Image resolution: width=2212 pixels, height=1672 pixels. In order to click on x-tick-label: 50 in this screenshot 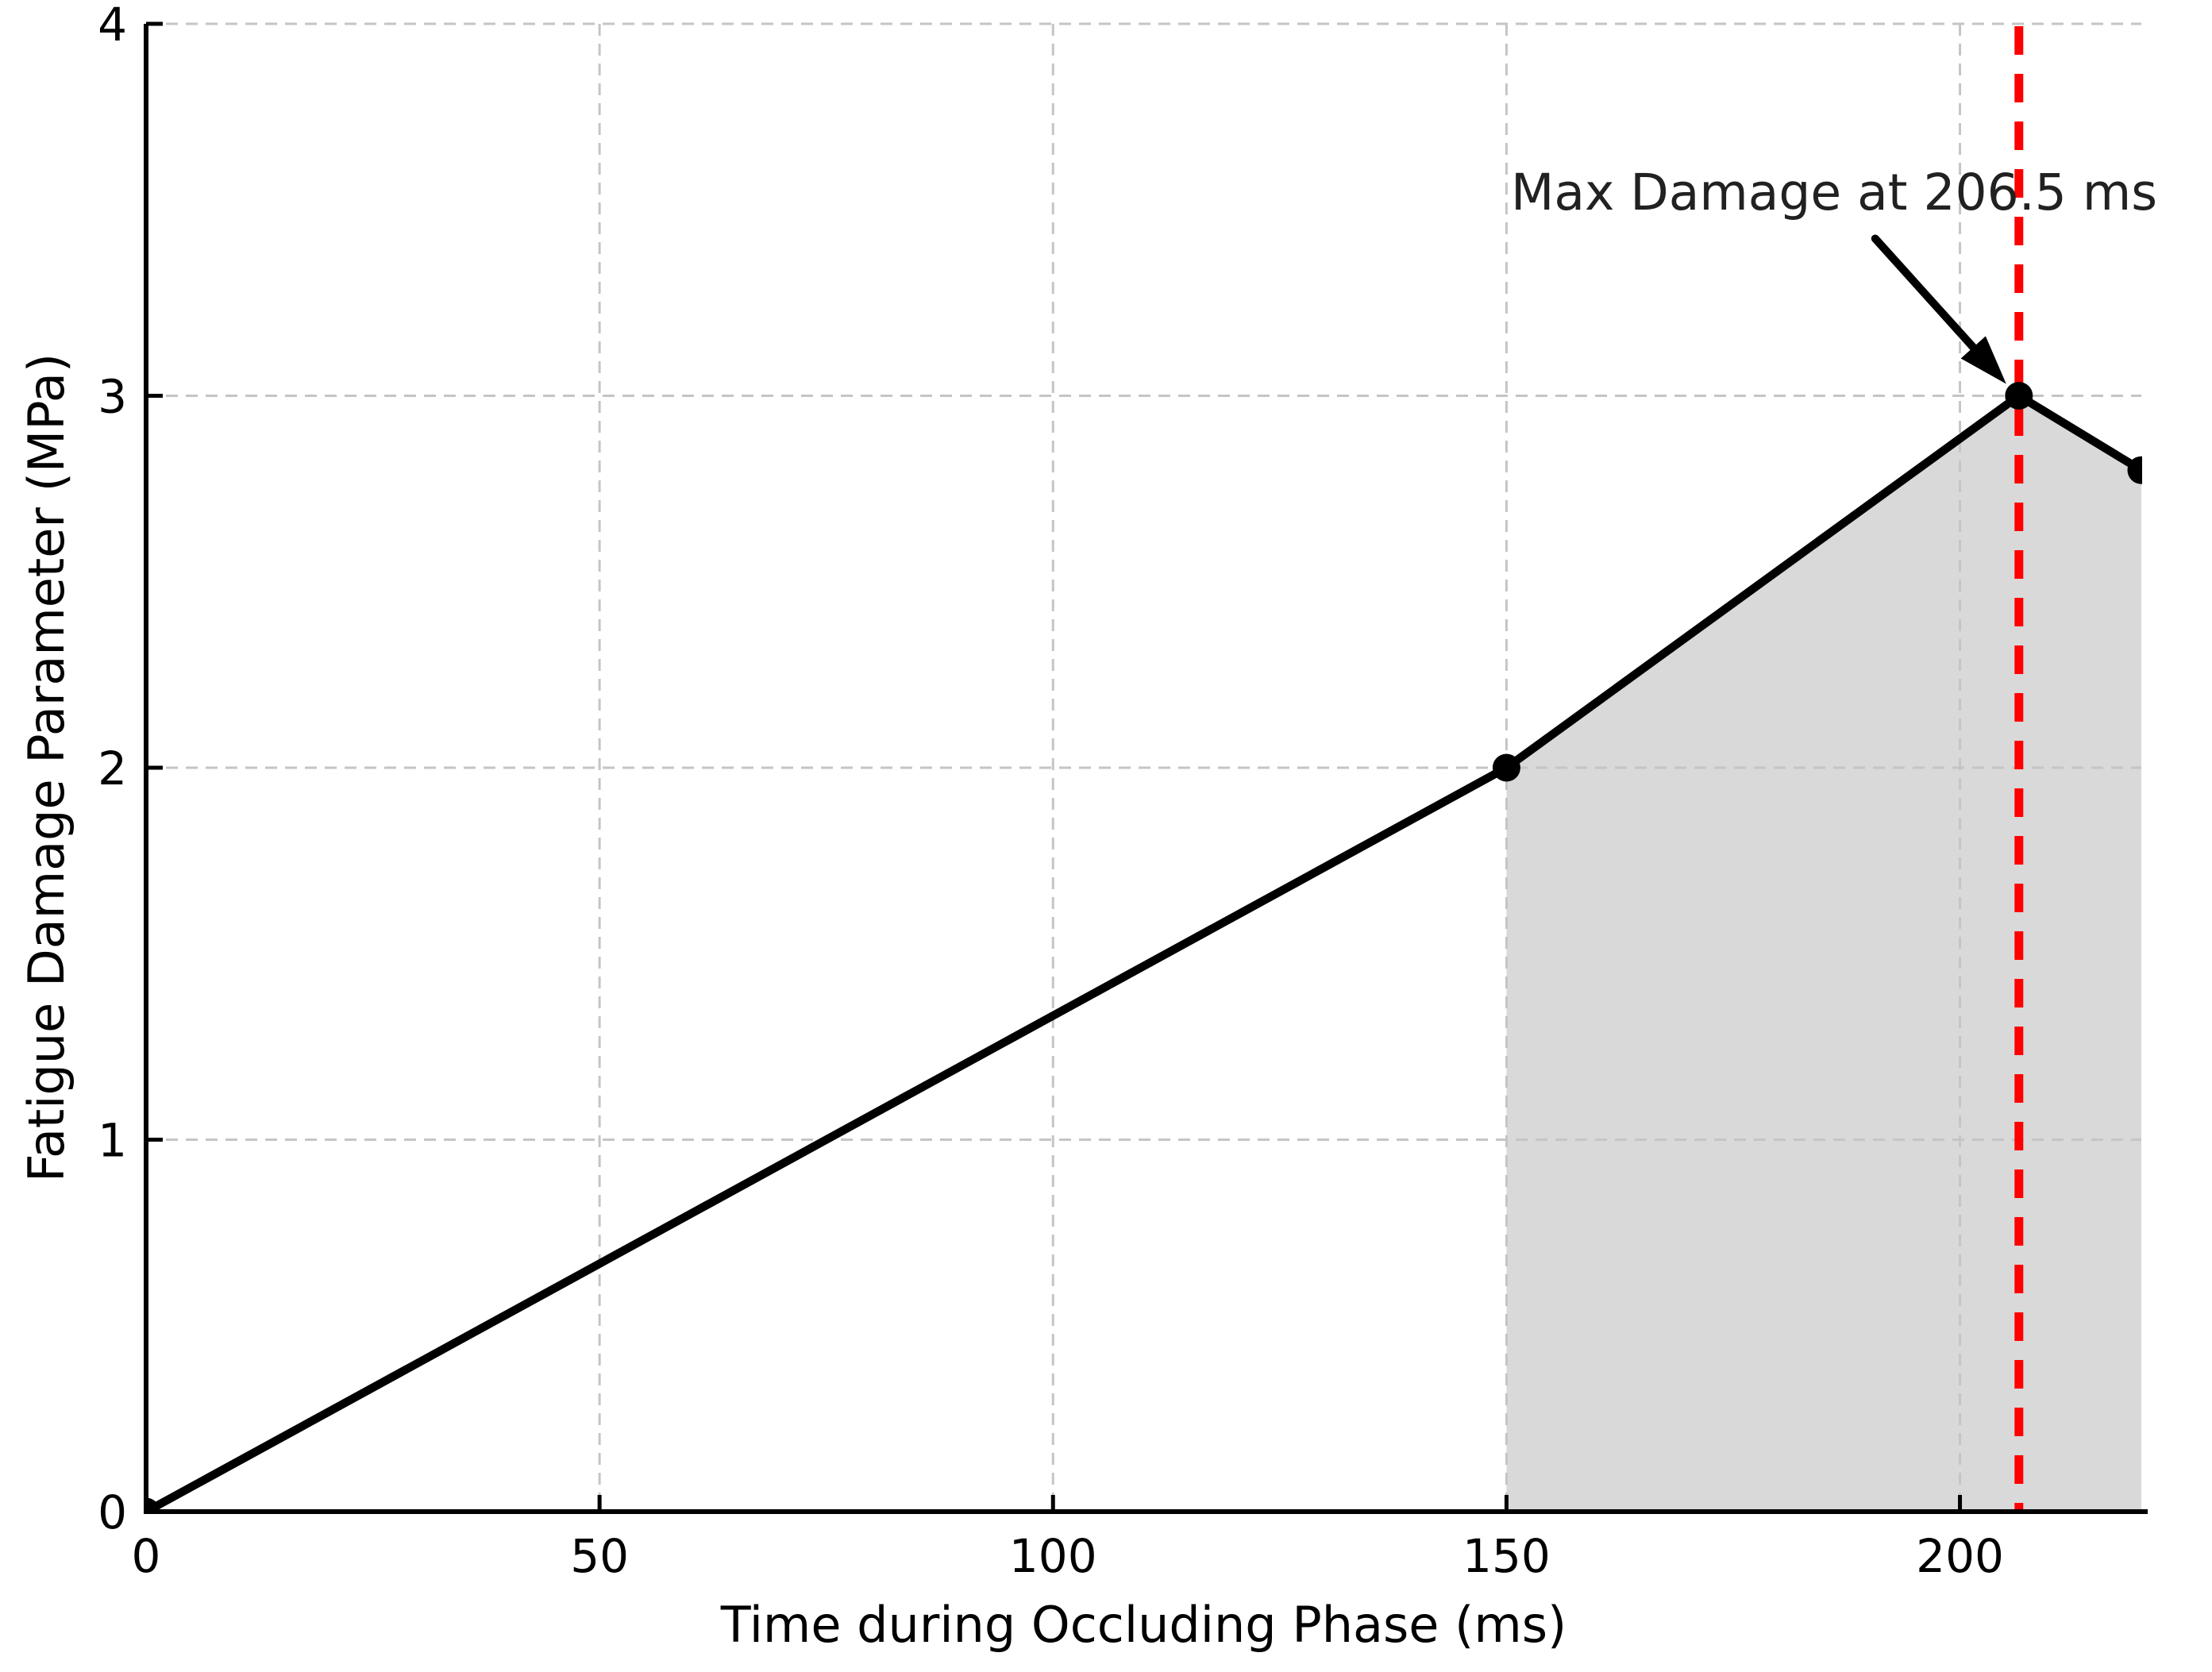, I will do `click(599, 1556)`.